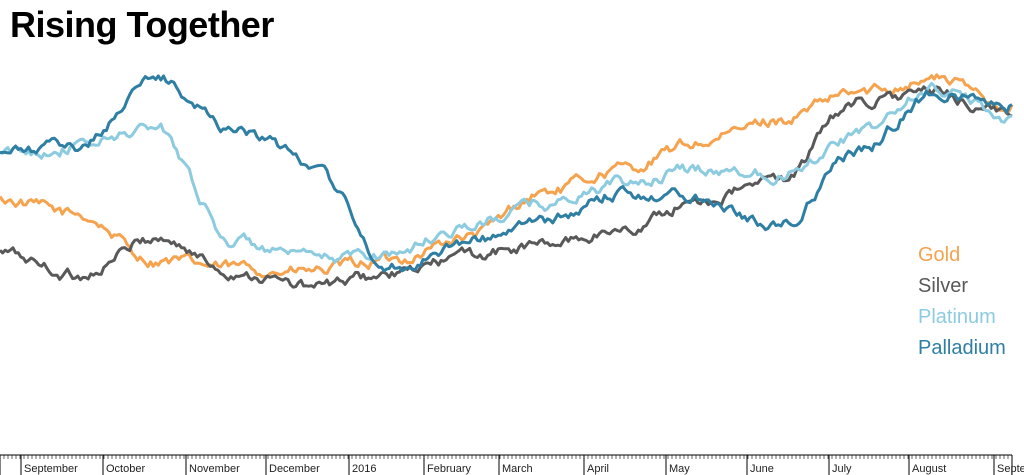  What do you see at coordinates (962, 348) in the screenshot?
I see `legend-item-palladium: Palladium` at bounding box center [962, 348].